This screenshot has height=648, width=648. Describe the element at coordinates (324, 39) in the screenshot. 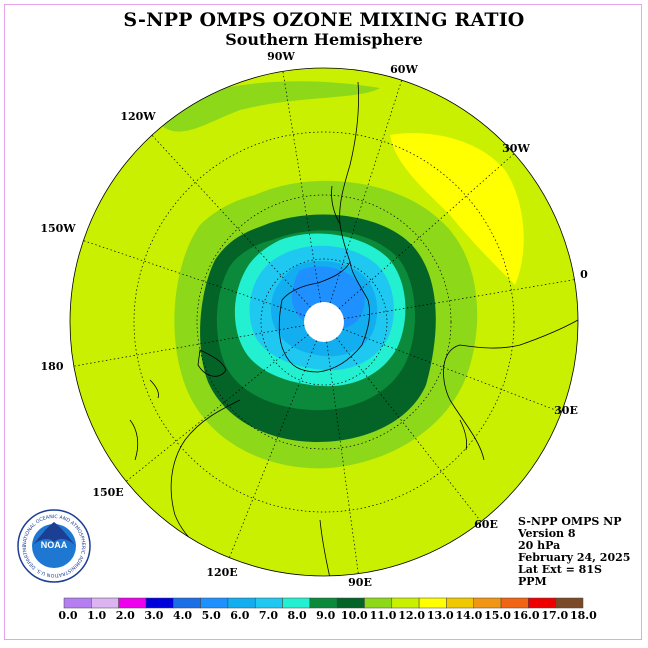

I see `page-subtitle: Southern Hemisphere` at that location.